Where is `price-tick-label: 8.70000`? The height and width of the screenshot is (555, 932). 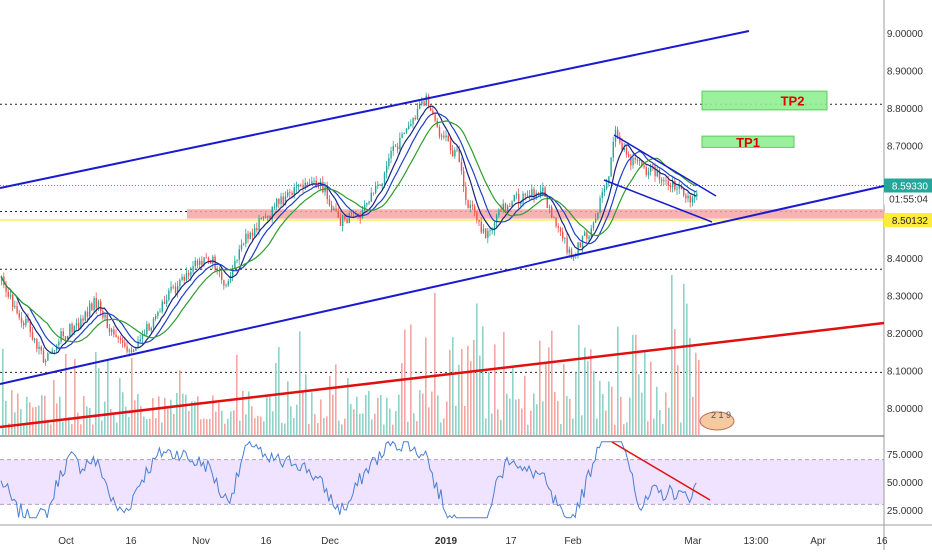 price-tick-label: 8.70000 is located at coordinates (905, 147).